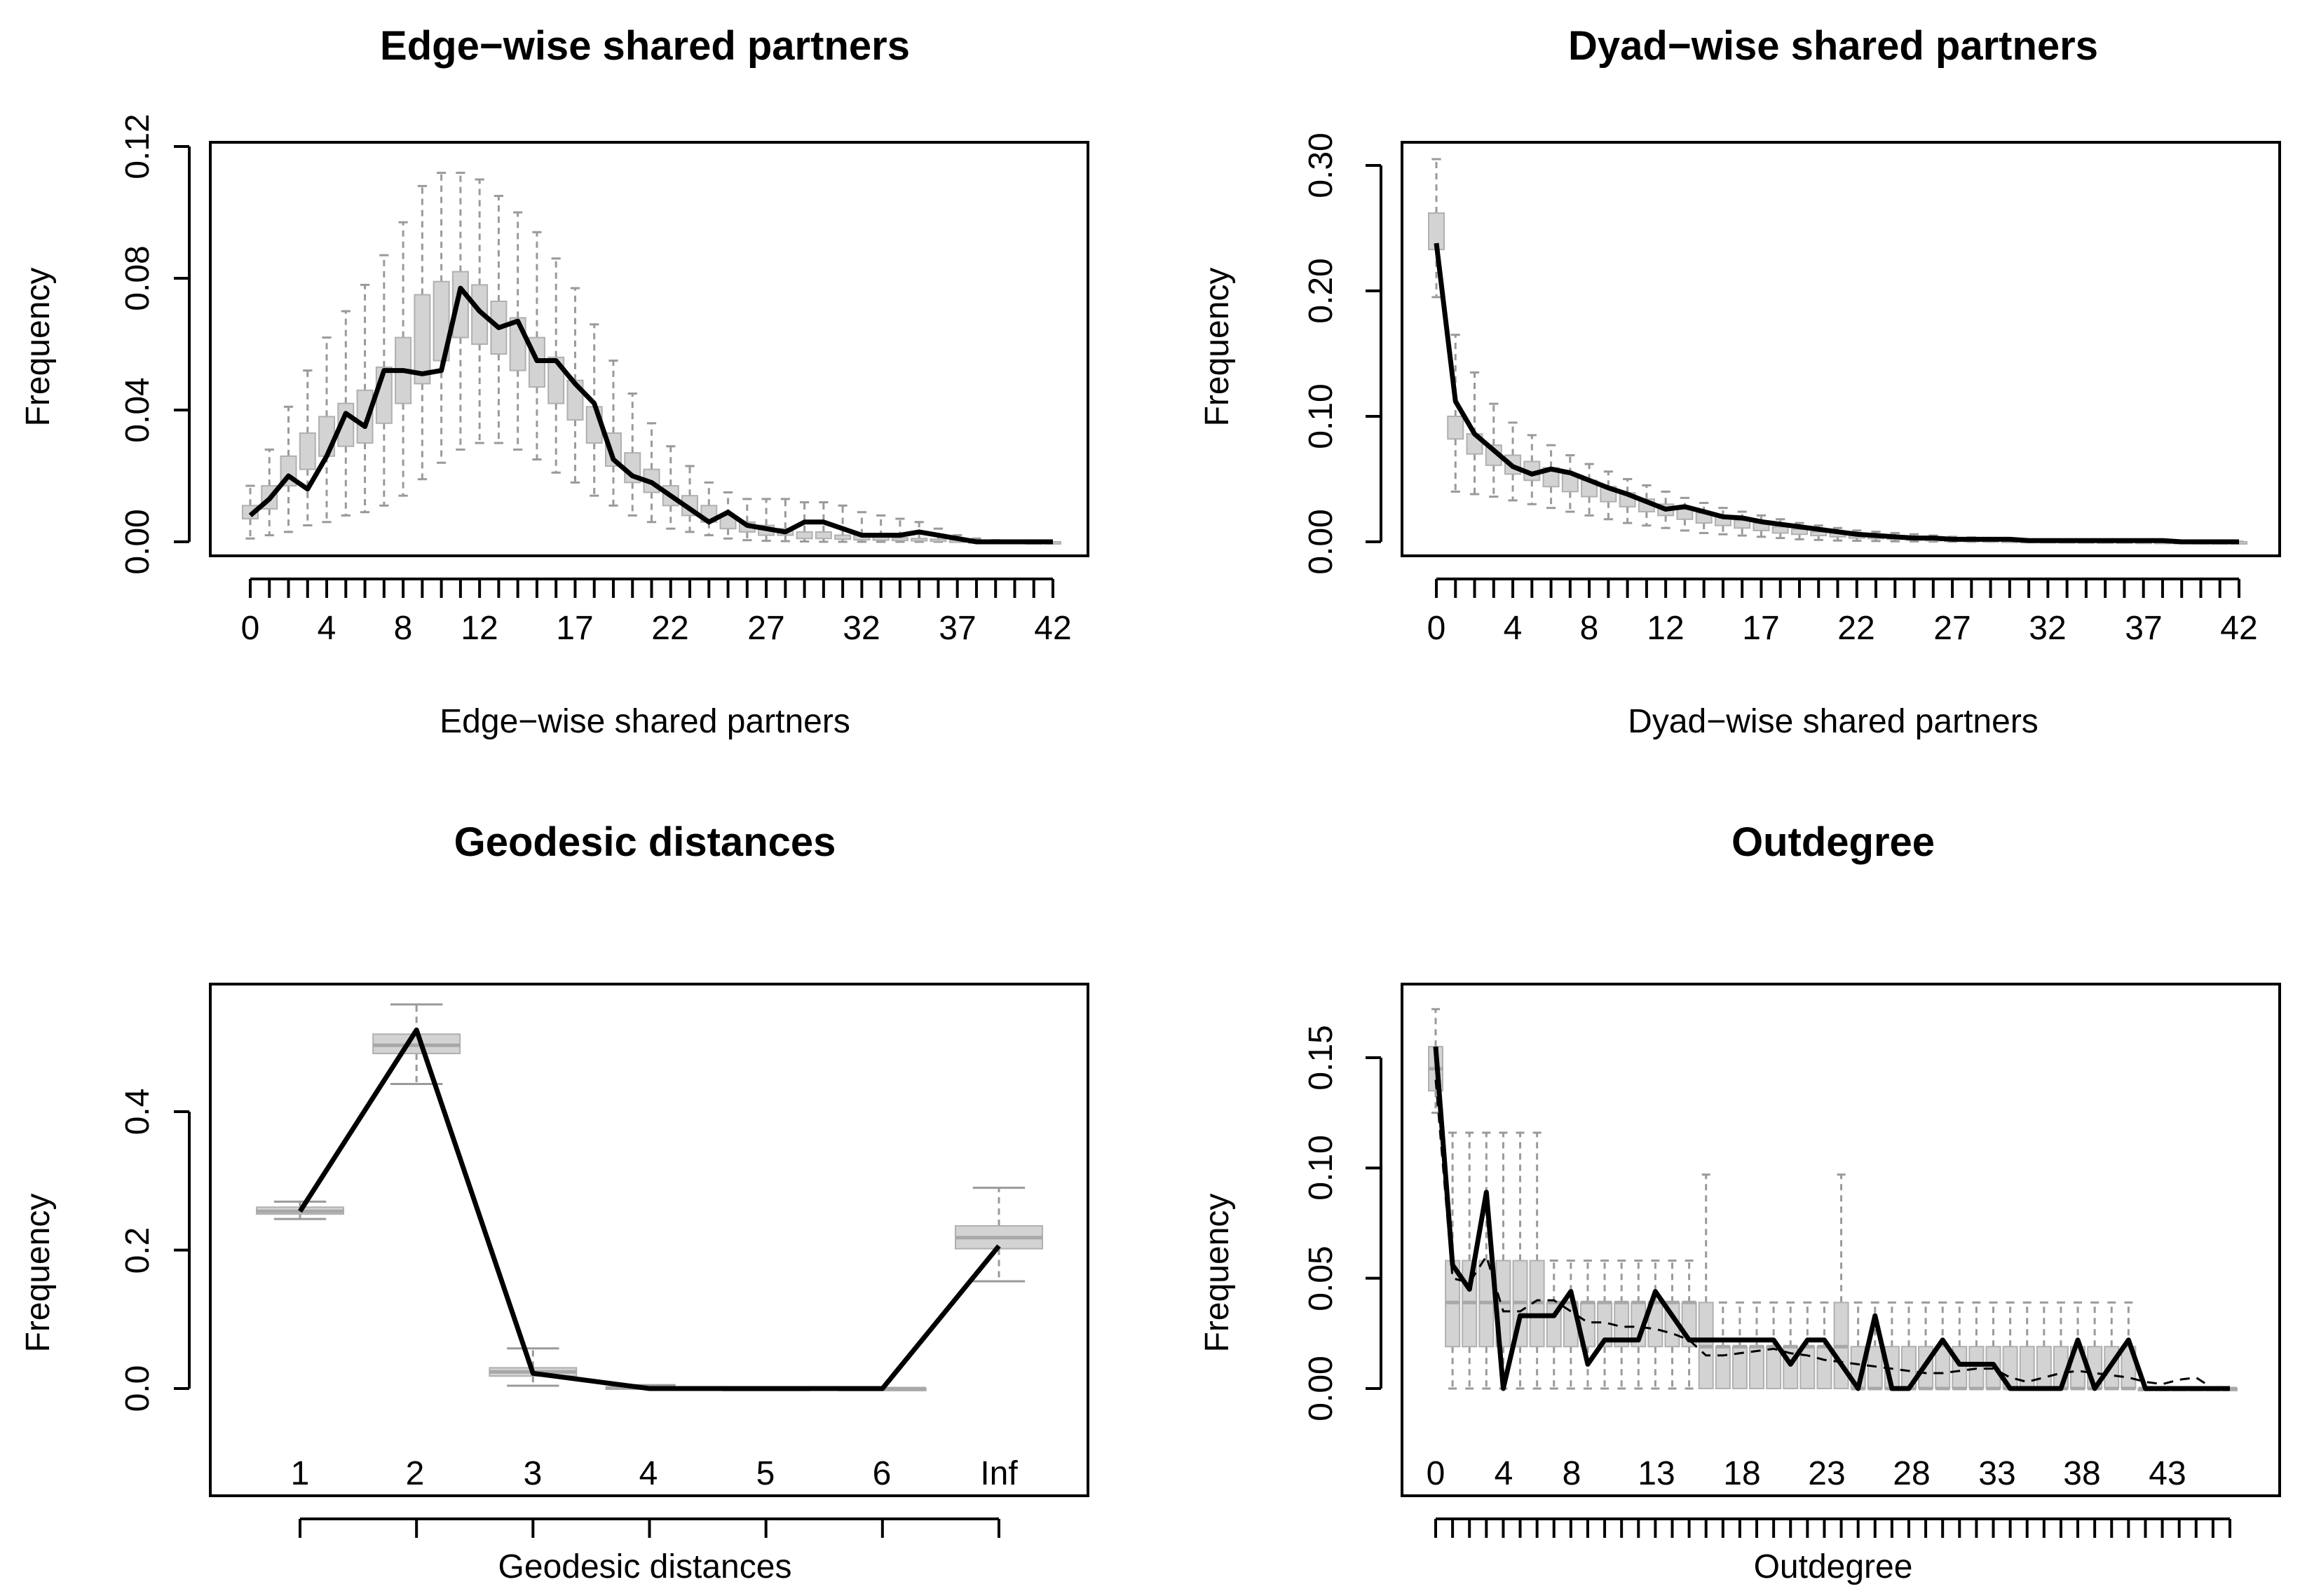  What do you see at coordinates (1834, 721) in the screenshot?
I see `x-axis-label: Dyad−wise shared partners` at bounding box center [1834, 721].